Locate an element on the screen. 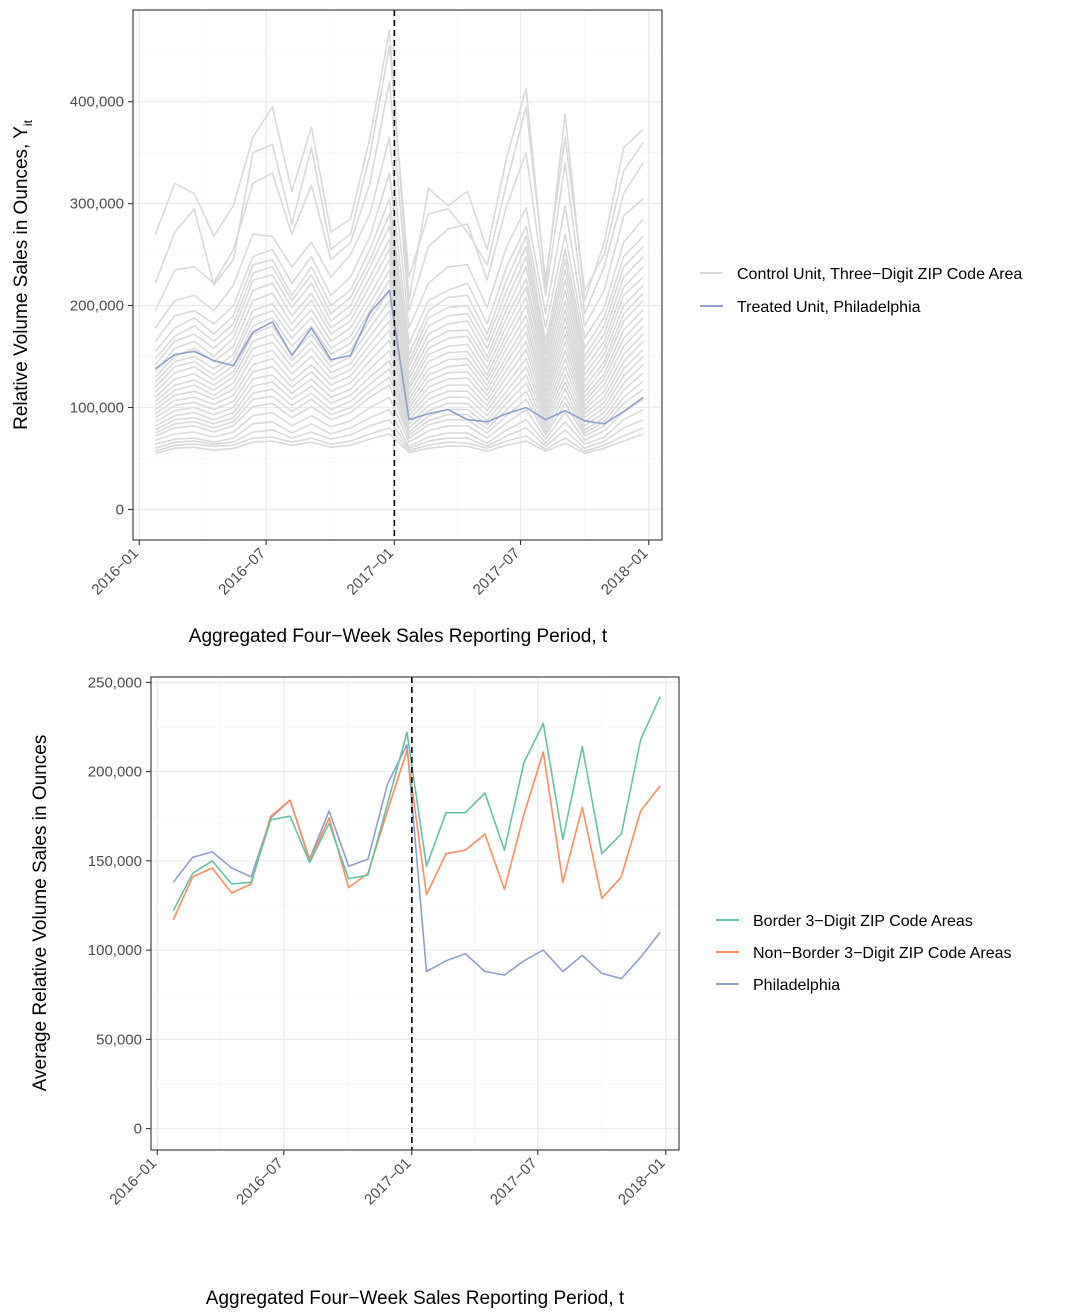 This screenshot has height=1313, width=1074. top-legend-label-treated: Treated Unit, Philadelphia is located at coordinates (829, 307).